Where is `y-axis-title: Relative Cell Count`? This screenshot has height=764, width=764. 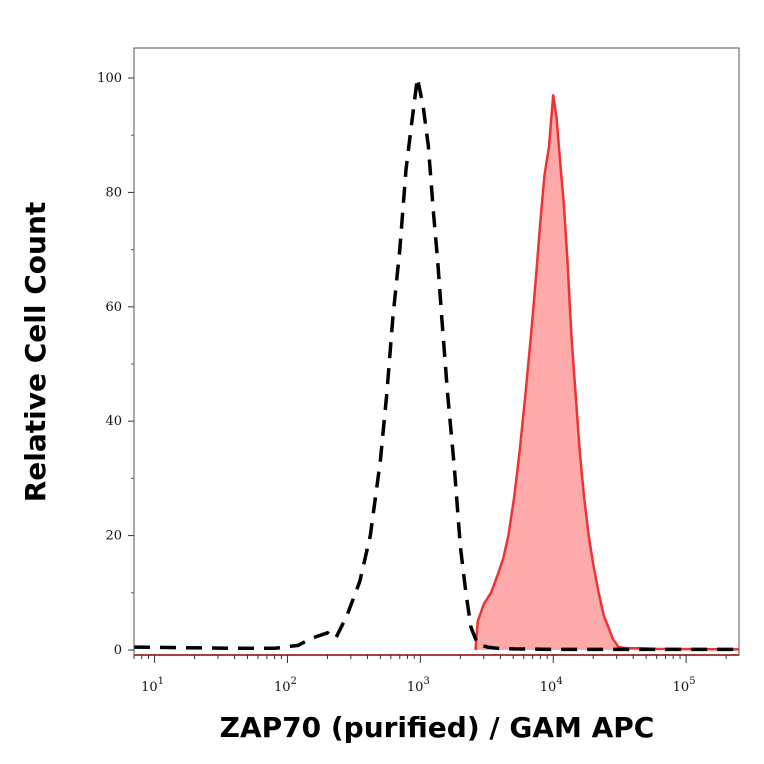 y-axis-title: Relative Cell Count is located at coordinates (35, 352).